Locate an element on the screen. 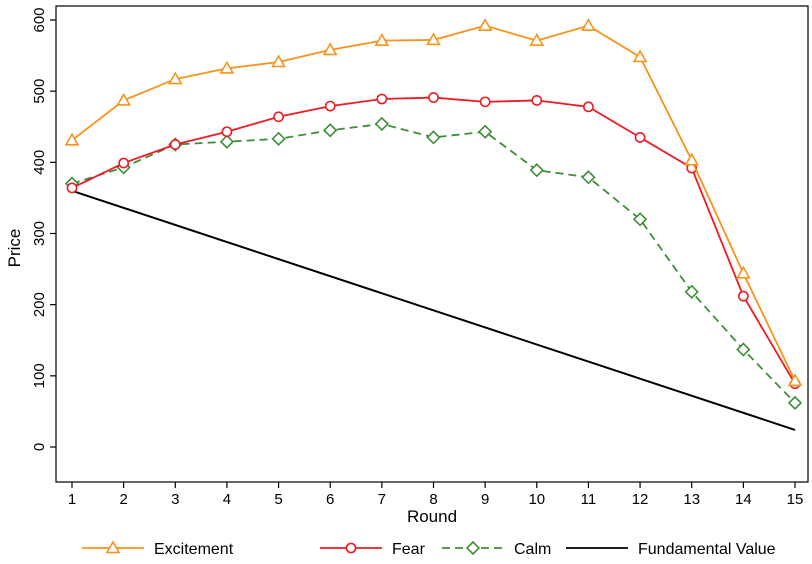  y-tick-label: 300 is located at coordinates (39, 233).